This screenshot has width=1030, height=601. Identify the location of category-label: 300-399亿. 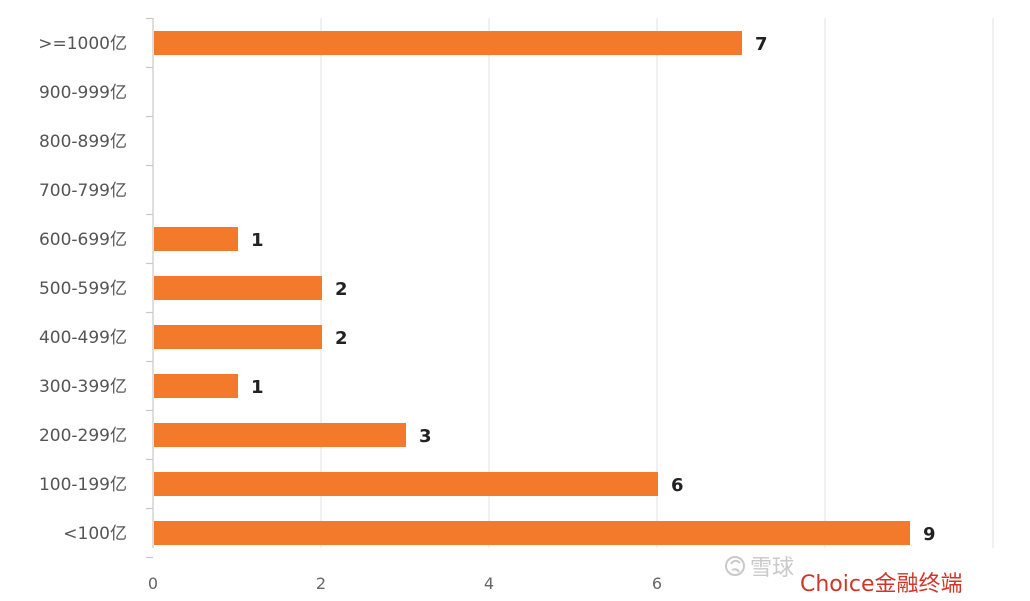
(83, 387).